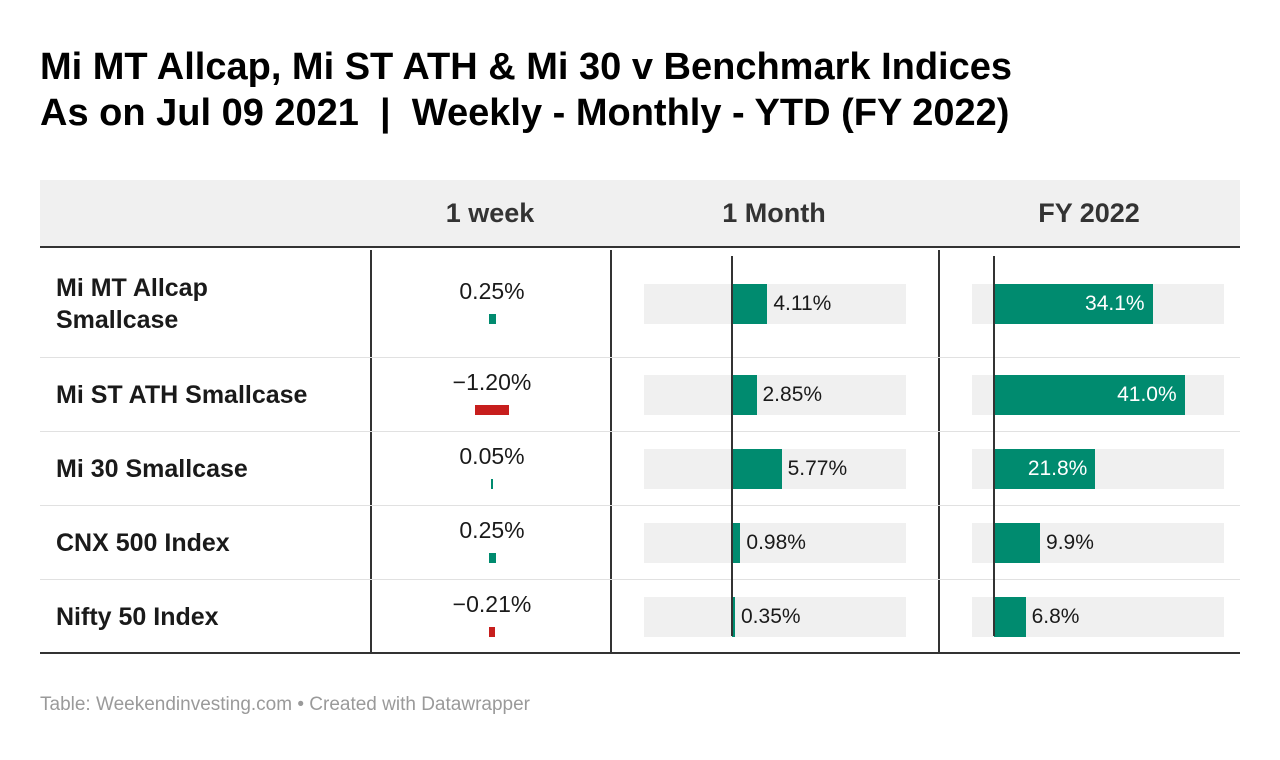 The height and width of the screenshot is (760, 1280). I want to click on fy-value: 41.0%, so click(1147, 394).